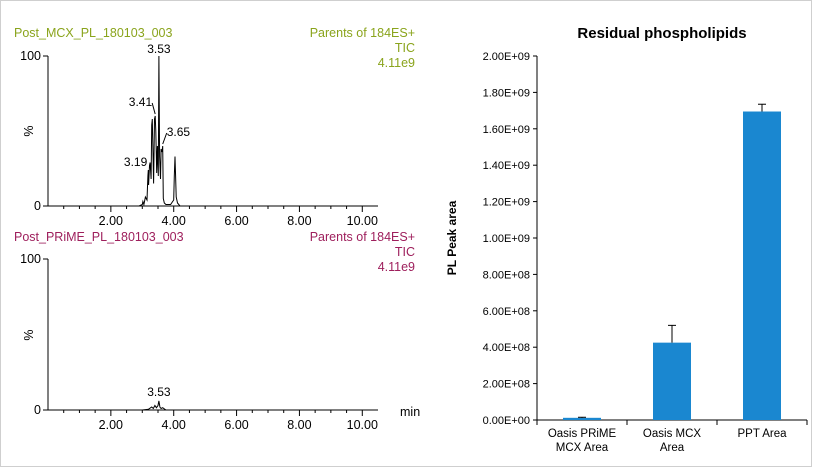 The image size is (814, 469). I want to click on x-tick-label: PPT Area, so click(762, 434).